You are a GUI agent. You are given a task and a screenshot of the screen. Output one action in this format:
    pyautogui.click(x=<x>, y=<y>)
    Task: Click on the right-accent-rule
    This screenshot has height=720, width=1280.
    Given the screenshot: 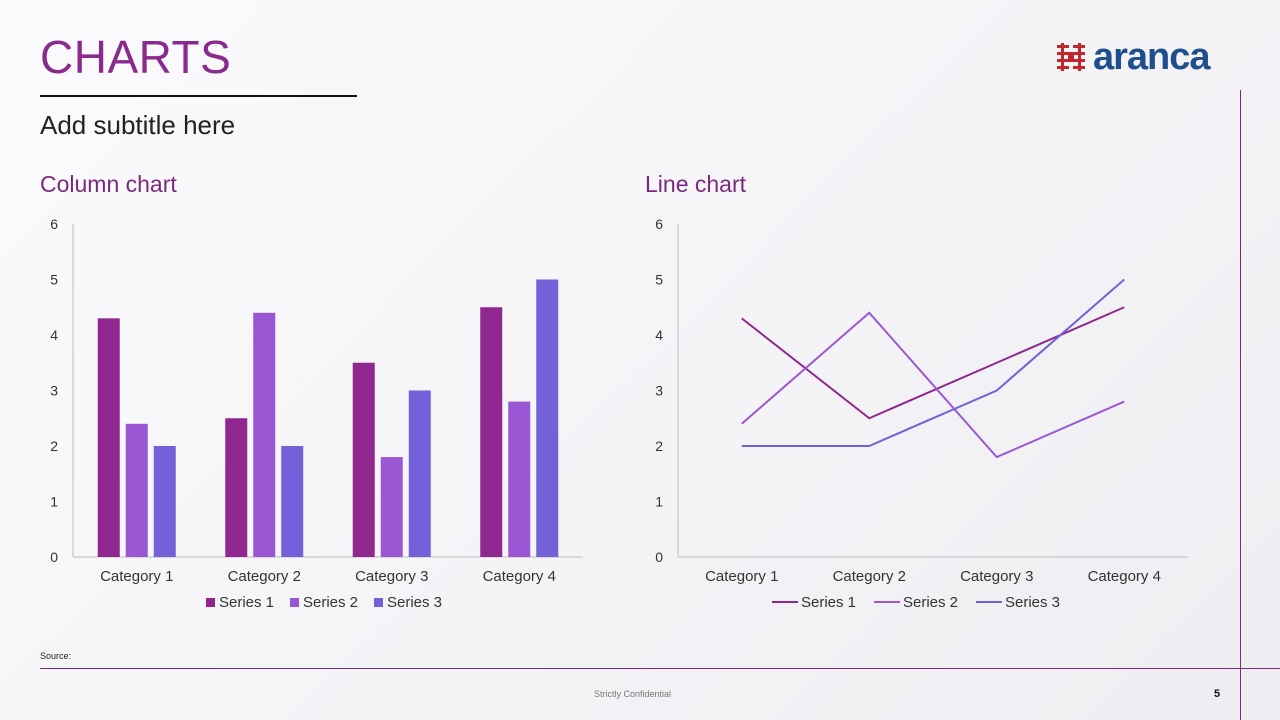 What is the action you would take?
    pyautogui.click(x=1240, y=405)
    